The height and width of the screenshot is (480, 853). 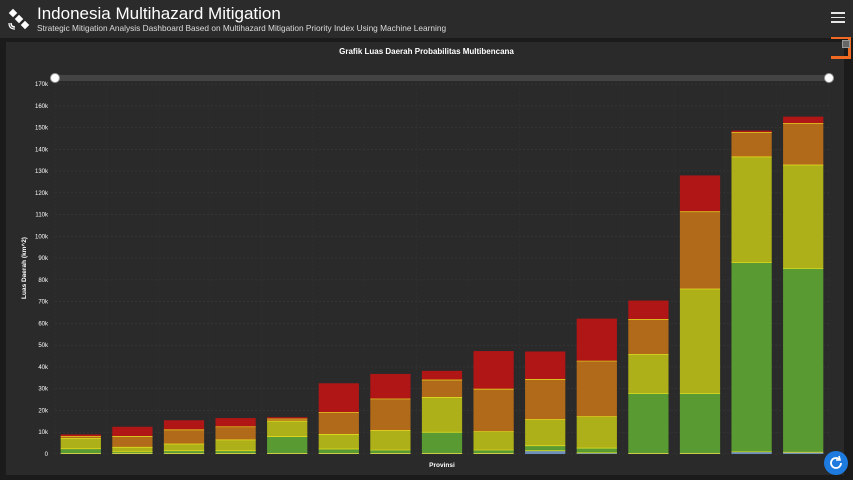 What do you see at coordinates (43, 324) in the screenshot?
I see `y-tick-label: 60k` at bounding box center [43, 324].